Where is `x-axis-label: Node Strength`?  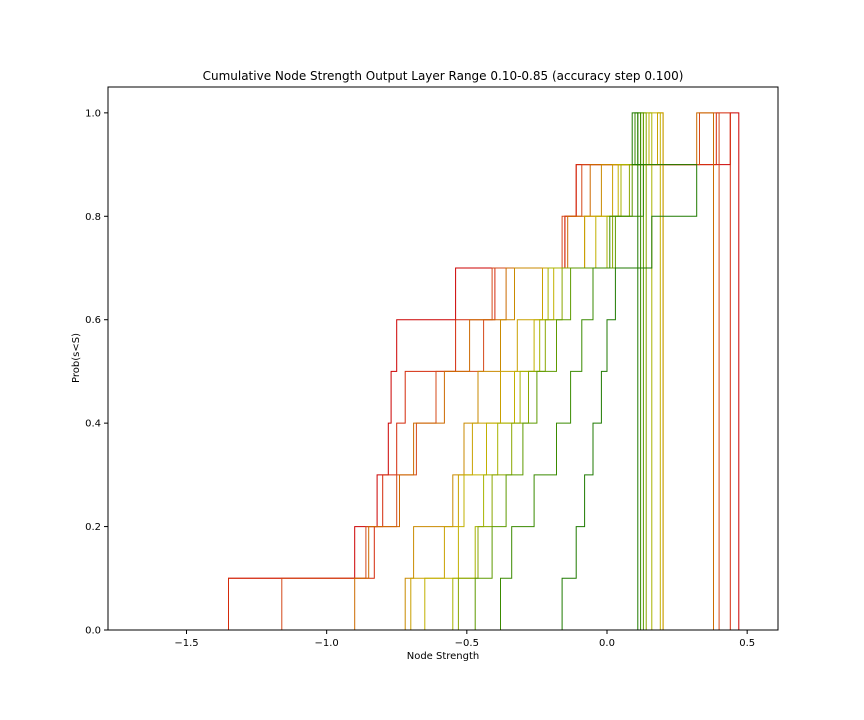
x-axis-label: Node Strength is located at coordinates (443, 656).